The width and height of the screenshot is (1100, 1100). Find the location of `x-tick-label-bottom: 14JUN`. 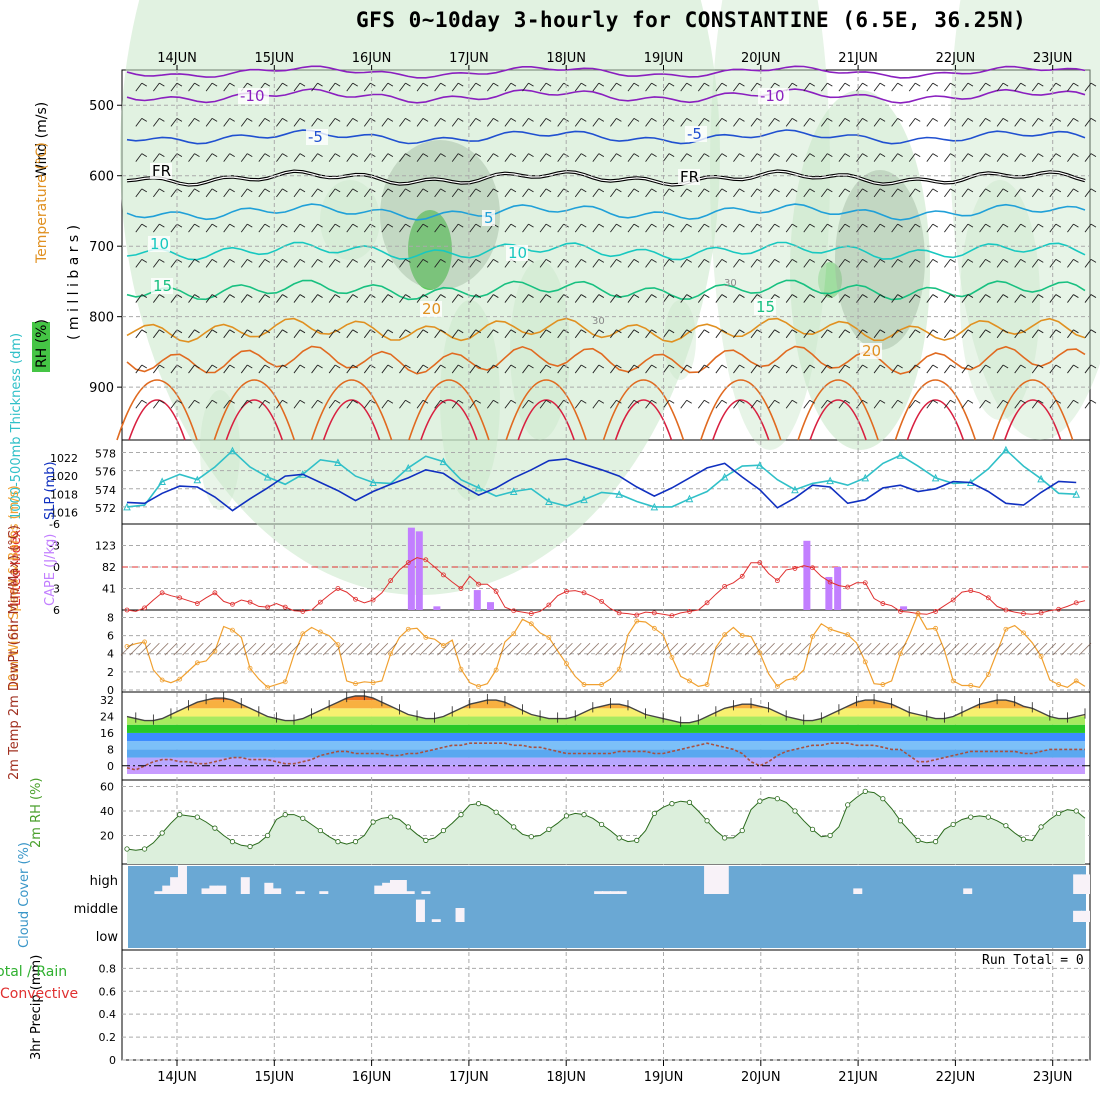

x-tick-label-bottom: 14JUN is located at coordinates (177, 1077).